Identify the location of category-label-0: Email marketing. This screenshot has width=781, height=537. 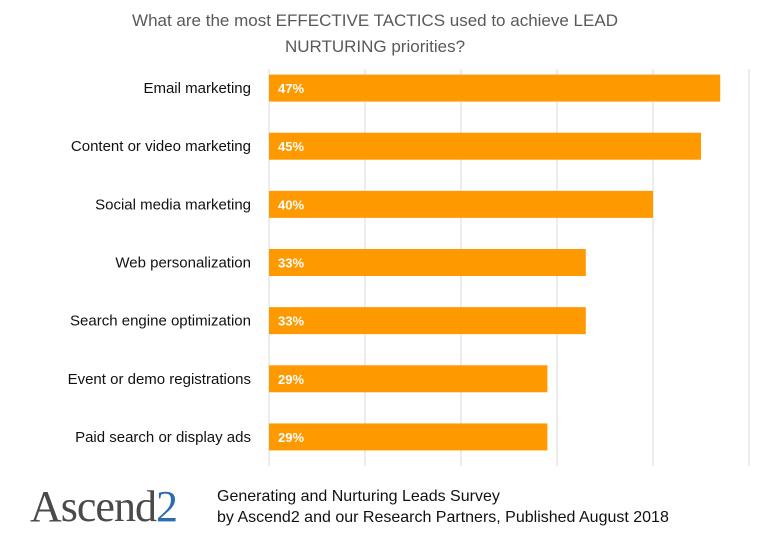
(197, 88).